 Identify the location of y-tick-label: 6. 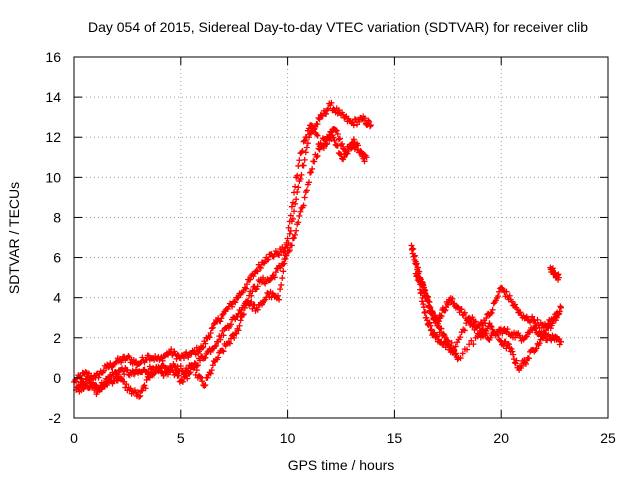
(57, 258).